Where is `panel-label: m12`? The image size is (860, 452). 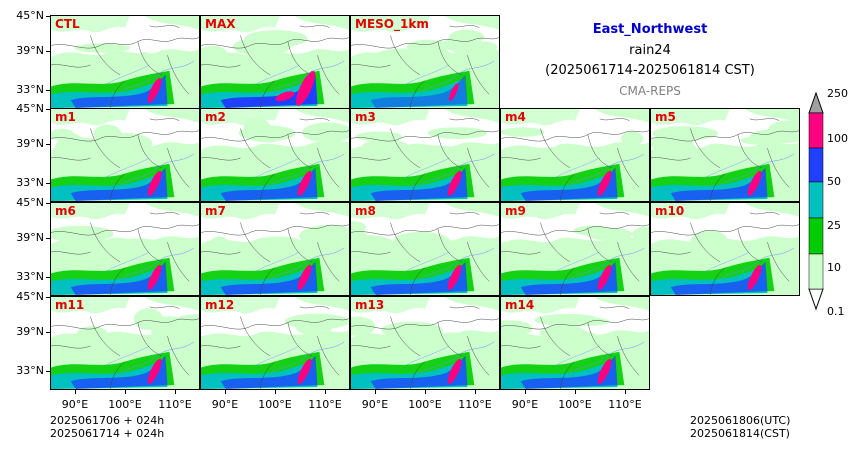
panel-label: m12 is located at coordinates (220, 305).